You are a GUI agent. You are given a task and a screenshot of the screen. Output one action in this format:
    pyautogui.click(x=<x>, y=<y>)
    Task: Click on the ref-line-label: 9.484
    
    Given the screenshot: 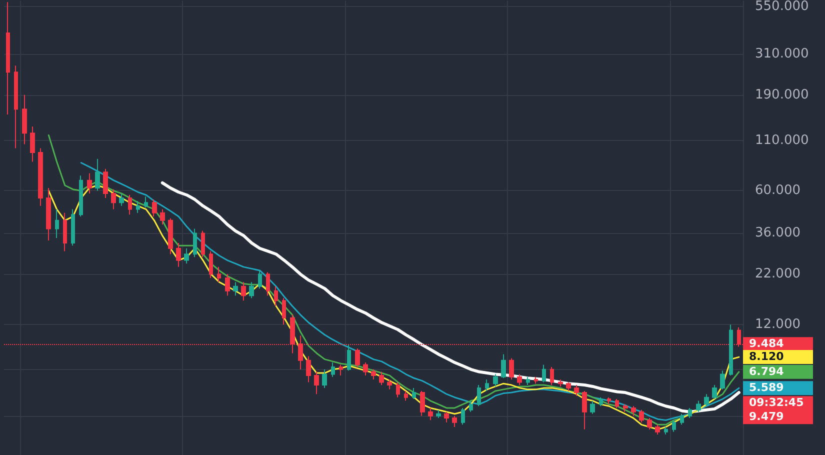 What is the action you would take?
    pyautogui.click(x=766, y=343)
    